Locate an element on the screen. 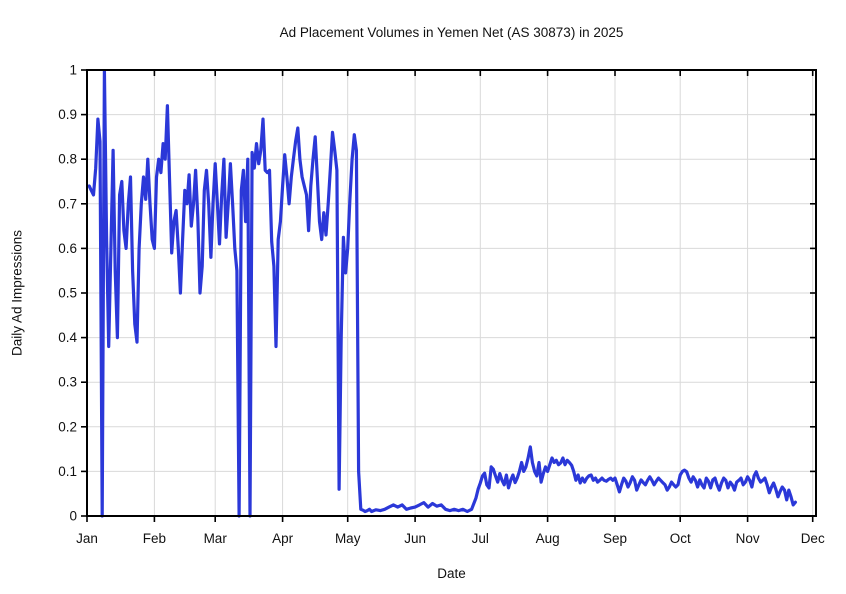 The image size is (846, 594). y-tick-label: 0.6 is located at coordinates (67, 248).